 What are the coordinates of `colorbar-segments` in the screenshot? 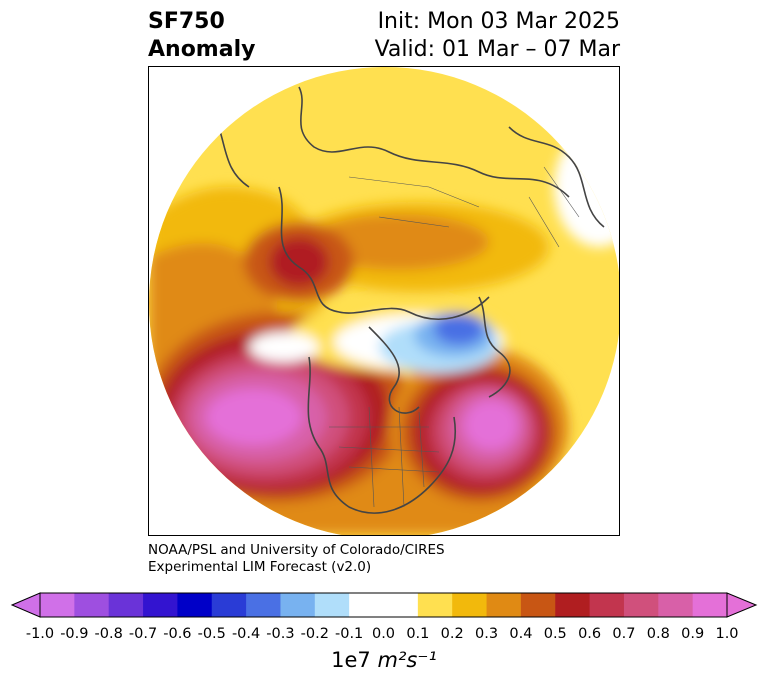 It's located at (384, 605).